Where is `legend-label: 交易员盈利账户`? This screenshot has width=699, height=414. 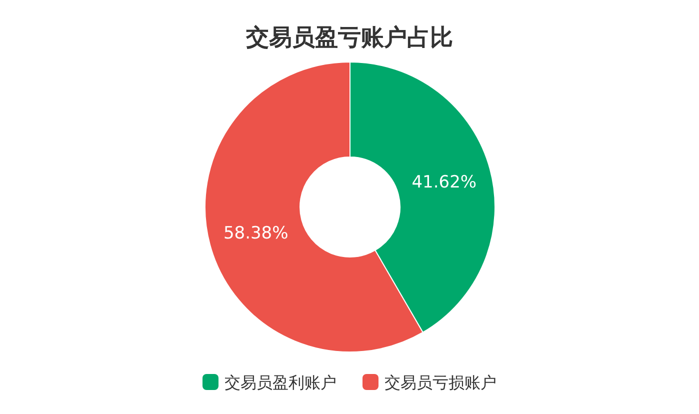
legend-label: 交易员盈利账户 is located at coordinates (280, 382).